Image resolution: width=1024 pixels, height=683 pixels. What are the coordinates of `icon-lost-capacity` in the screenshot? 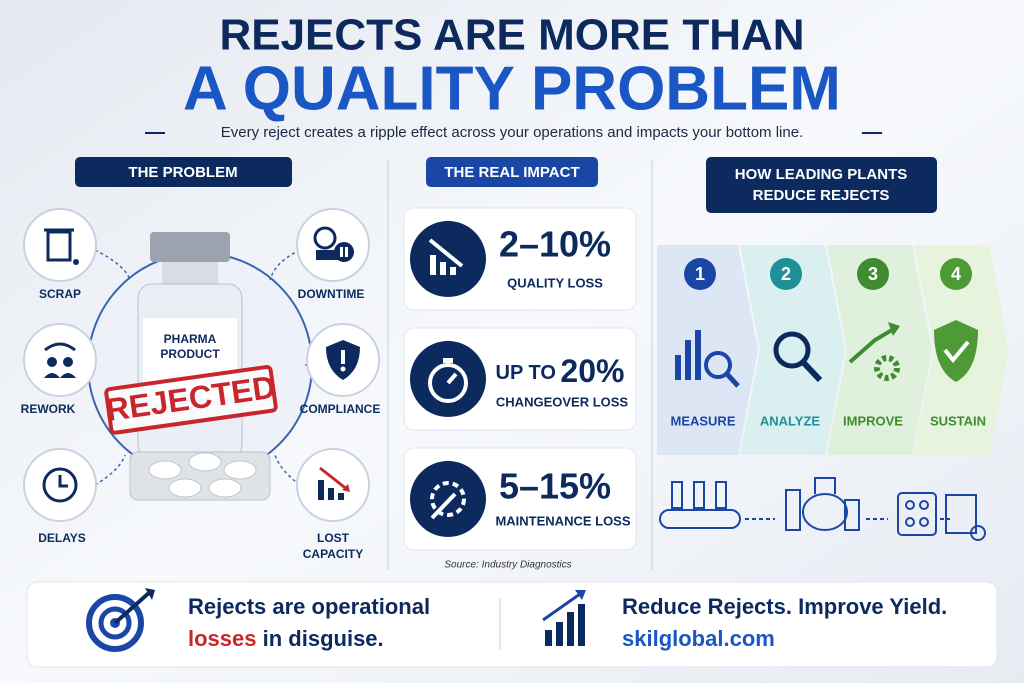 It's located at (334, 483).